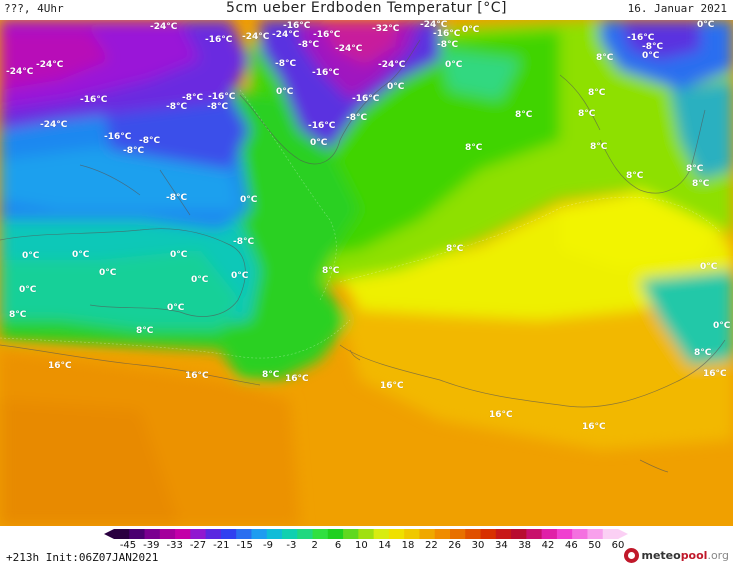 The width and height of the screenshot is (733, 566). I want to click on colorbar-tick-label: 14, so click(385, 545).